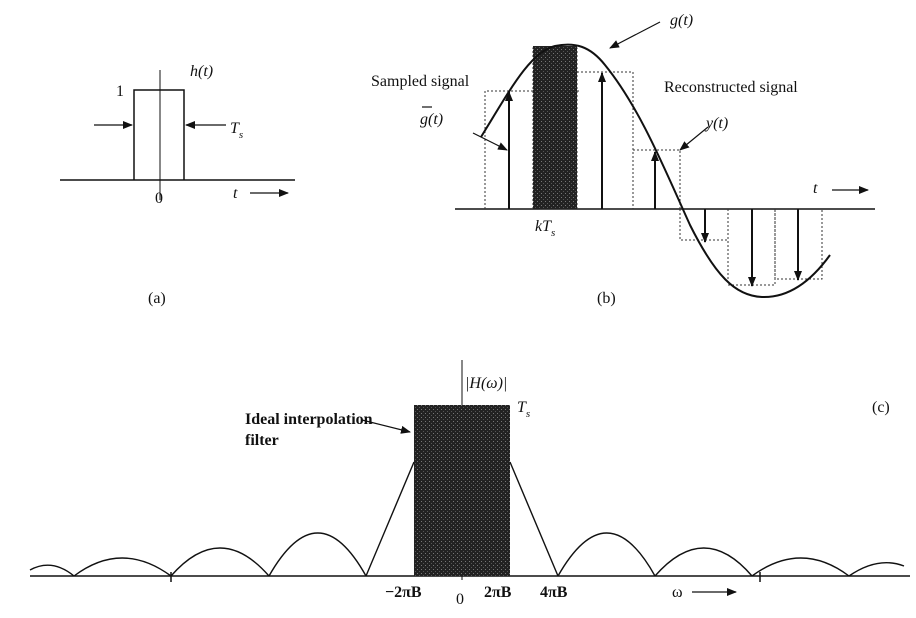 The width and height of the screenshot is (916, 618). Describe the element at coordinates (606, 554) in the screenshot. I see `lobe-r2` at that location.